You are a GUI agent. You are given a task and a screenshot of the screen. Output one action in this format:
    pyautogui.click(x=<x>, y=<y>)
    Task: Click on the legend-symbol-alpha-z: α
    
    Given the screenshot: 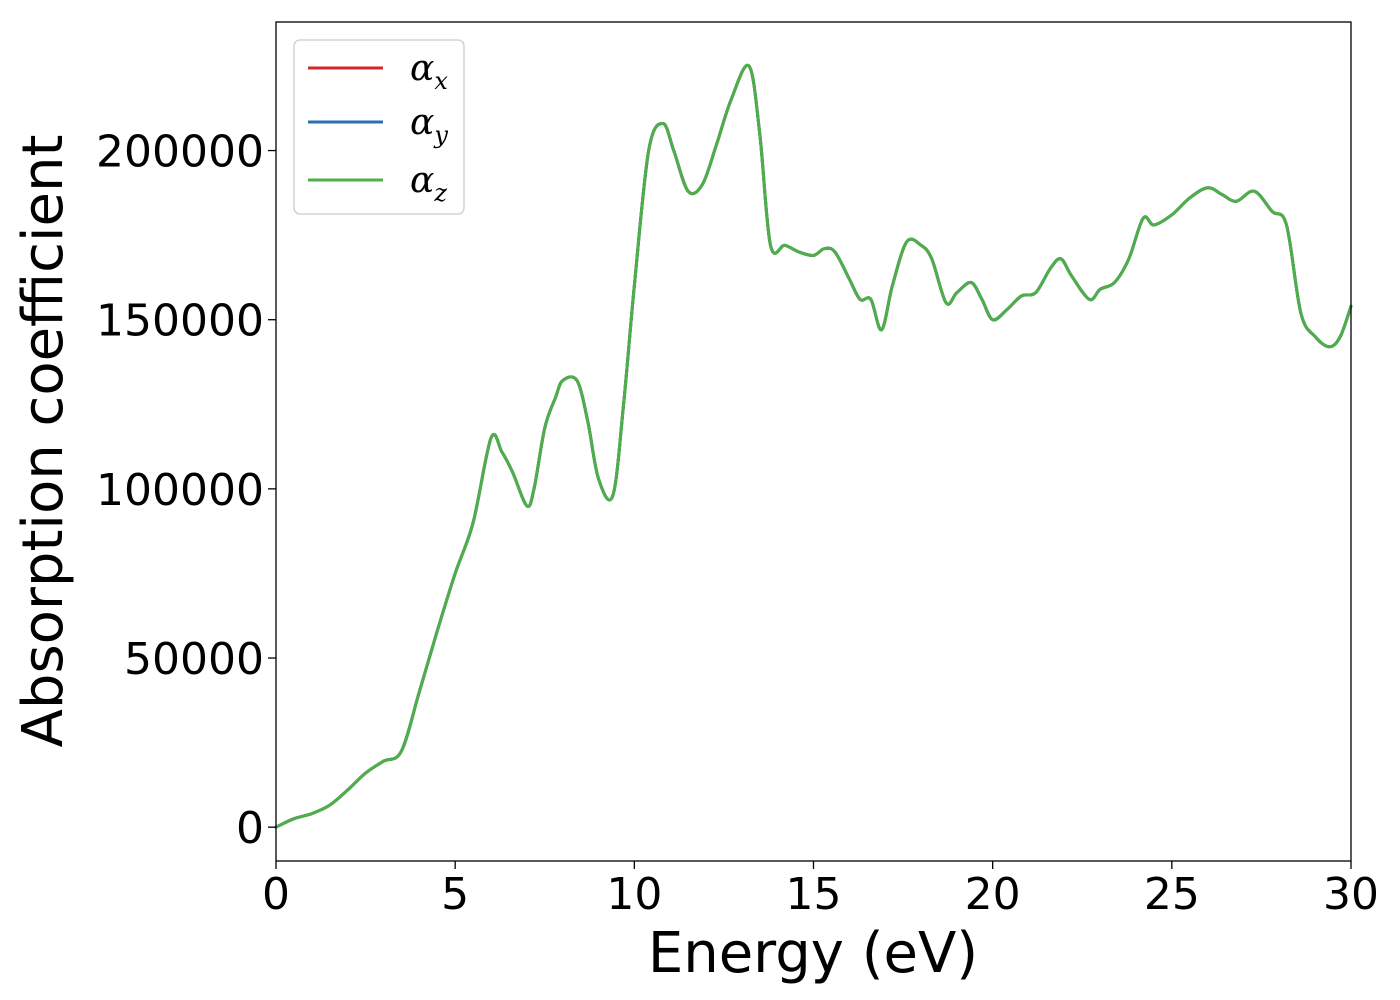 What is the action you would take?
    pyautogui.click(x=422, y=180)
    